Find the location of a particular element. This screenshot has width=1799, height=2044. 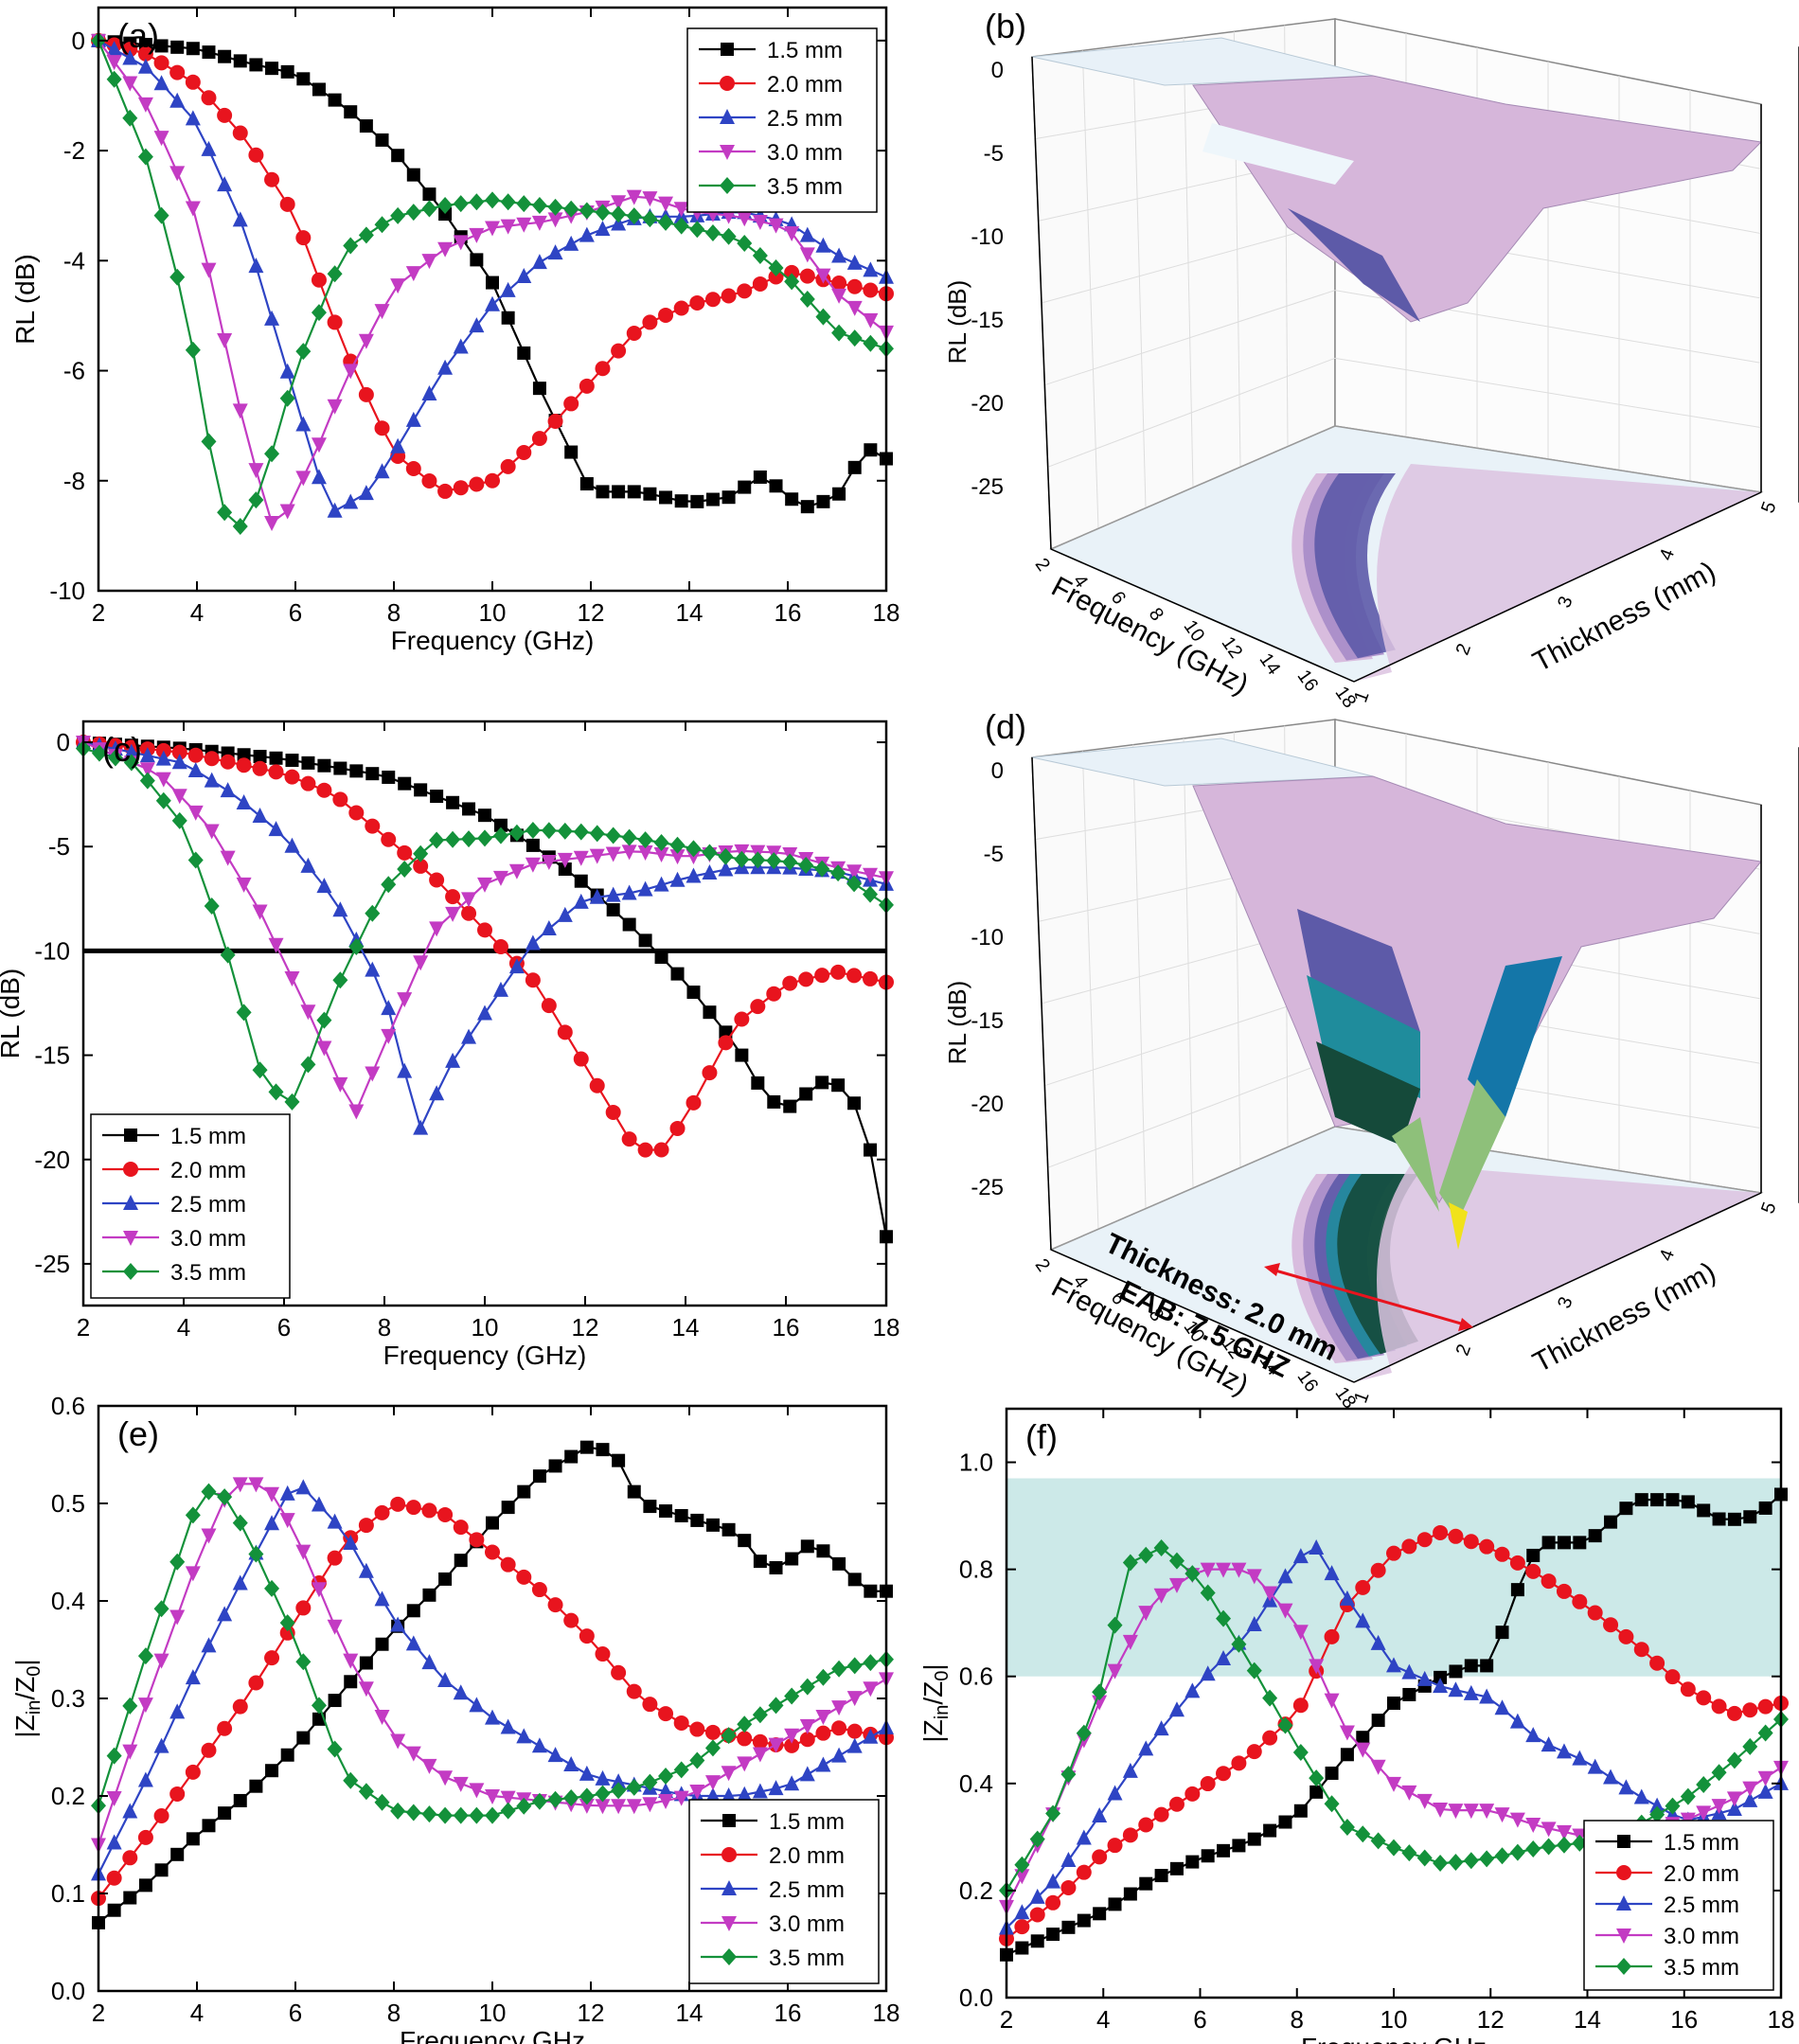

thickness-tick-label: 4 is located at coordinates (1668, 554).